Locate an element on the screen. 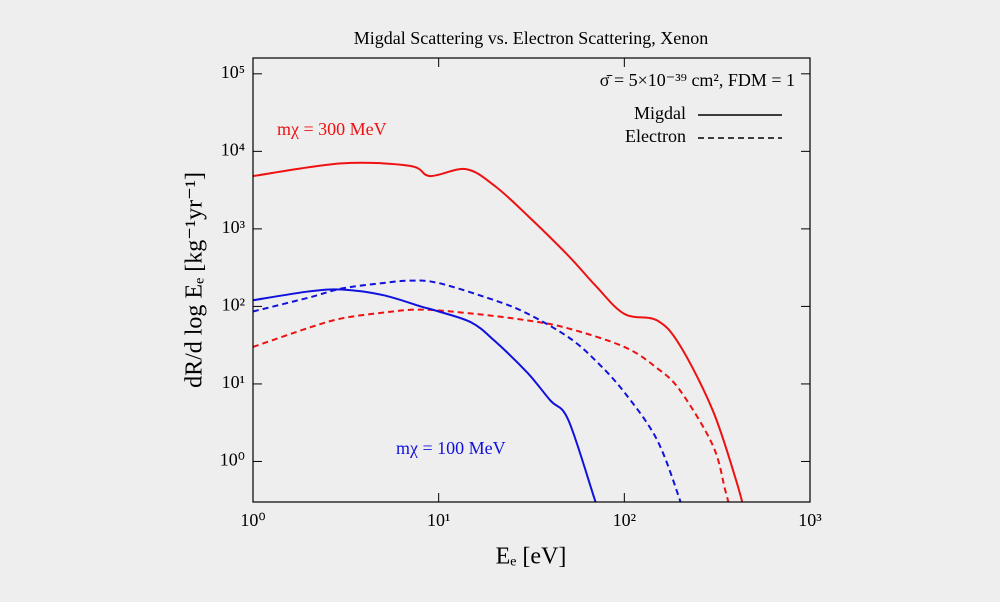  legend-label: Electron is located at coordinates (655, 136).